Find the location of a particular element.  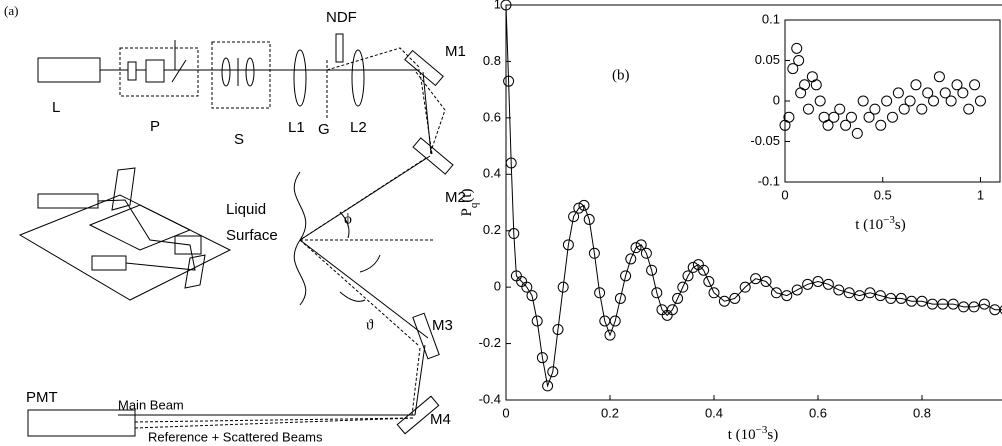

label: Liquid is located at coordinates (246, 209).